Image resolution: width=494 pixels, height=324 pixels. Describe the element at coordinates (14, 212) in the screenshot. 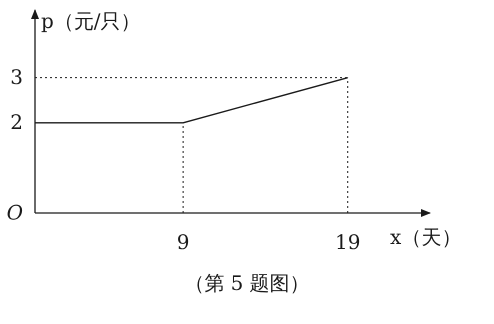

I see `y-tick-label: O` at that location.